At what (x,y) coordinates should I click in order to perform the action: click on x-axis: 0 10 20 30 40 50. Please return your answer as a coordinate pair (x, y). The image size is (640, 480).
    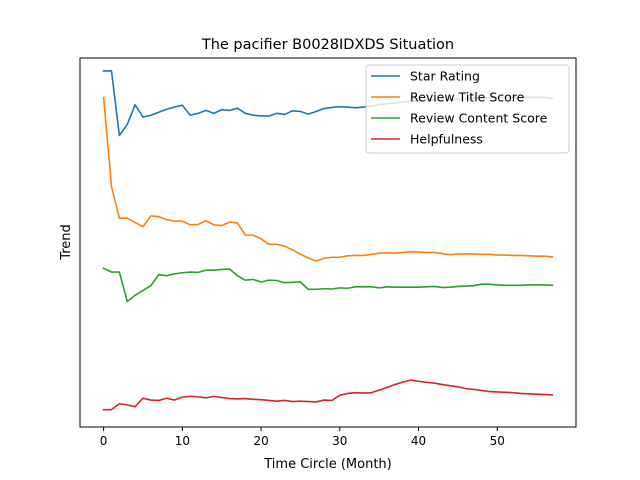
    Looking at the image, I should click on (302, 437).